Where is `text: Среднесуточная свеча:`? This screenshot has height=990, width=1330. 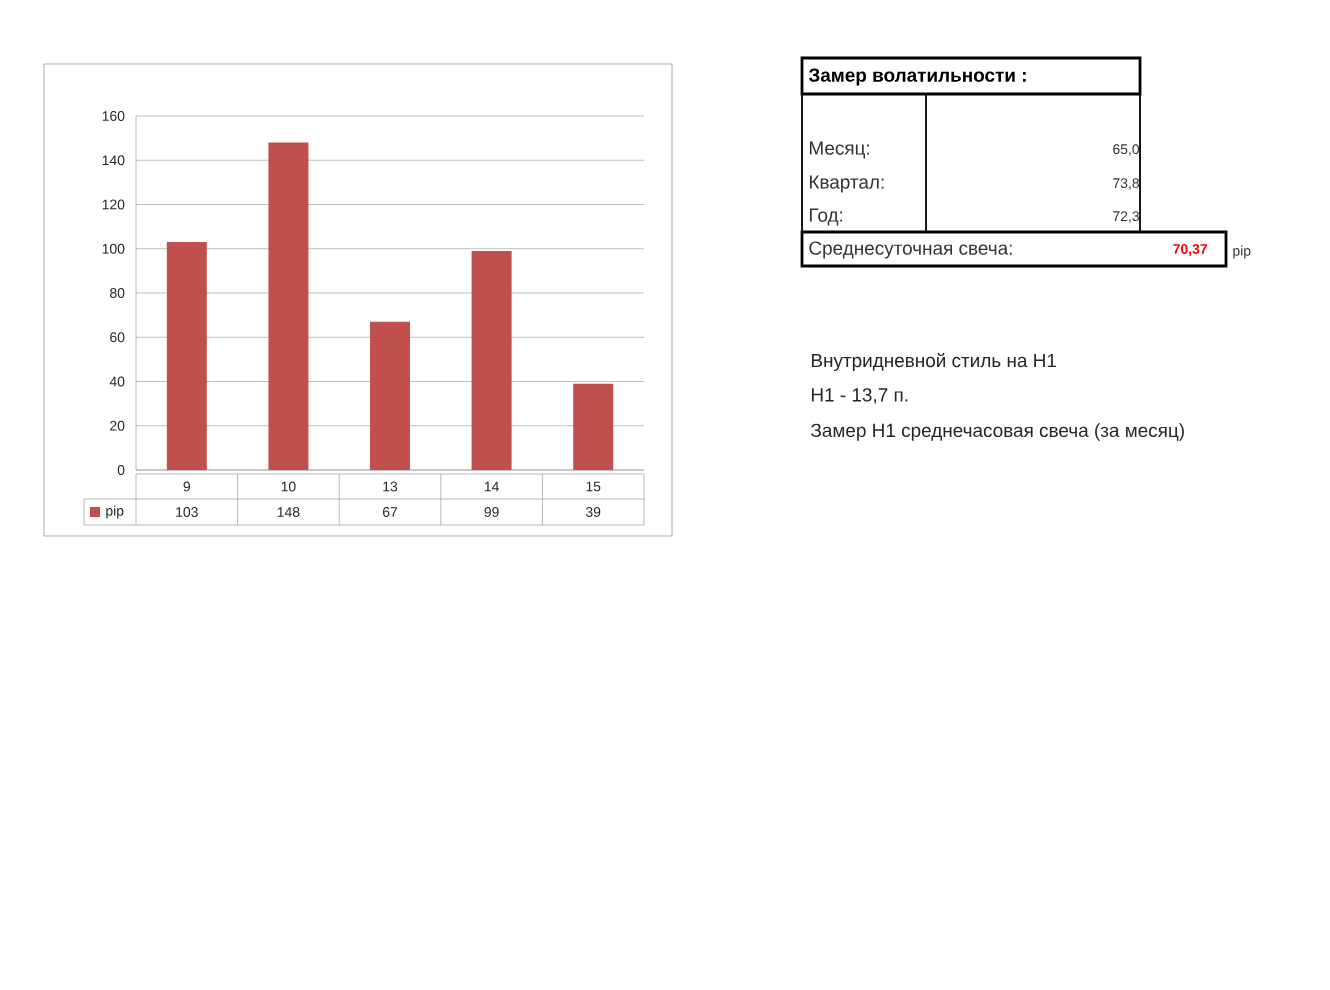
text: Среднесуточная свеча: is located at coordinates (910, 250).